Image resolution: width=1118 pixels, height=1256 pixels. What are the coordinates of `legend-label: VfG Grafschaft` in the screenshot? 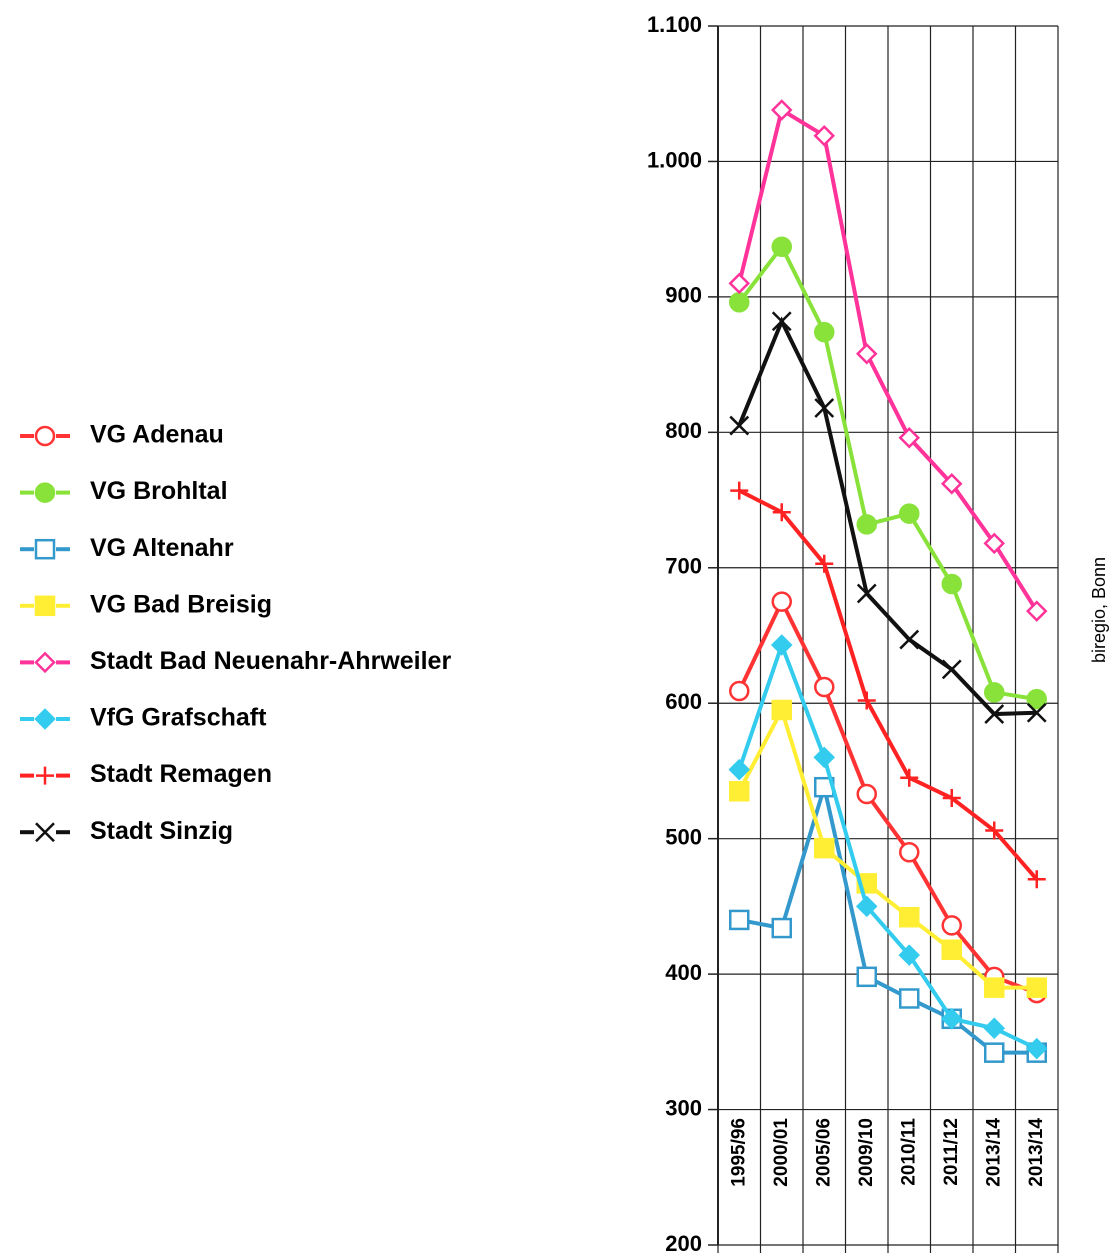 It's located at (178, 718).